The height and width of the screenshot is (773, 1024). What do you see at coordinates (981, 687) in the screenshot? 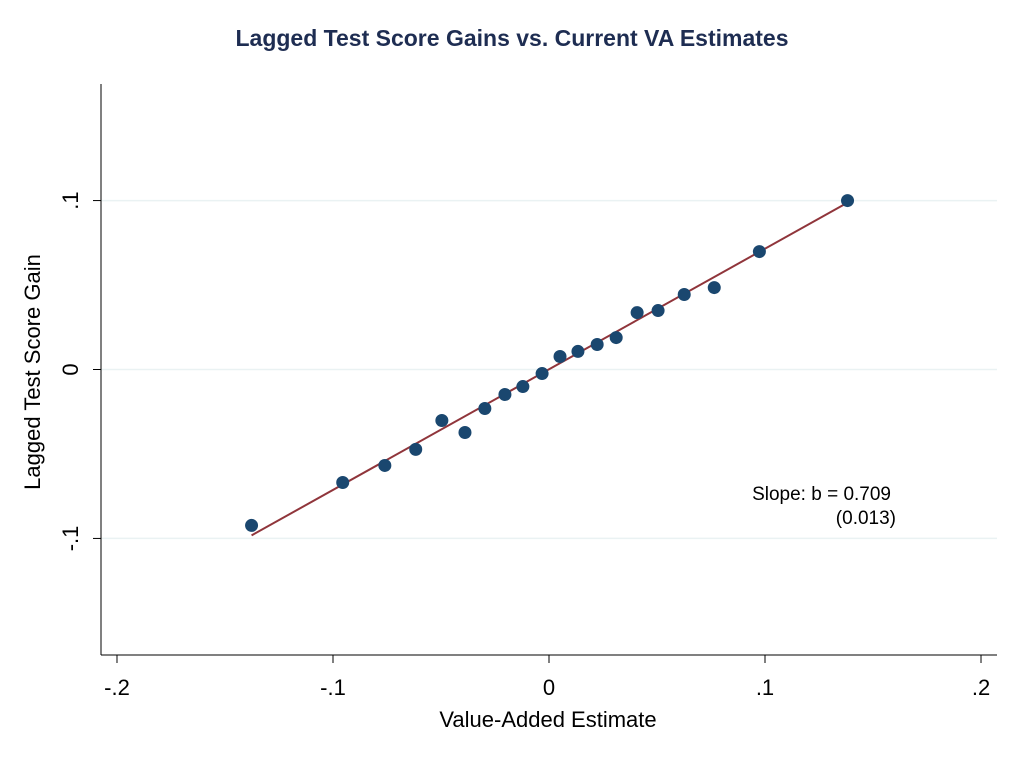
I see `x-tick-label: .2` at bounding box center [981, 687].